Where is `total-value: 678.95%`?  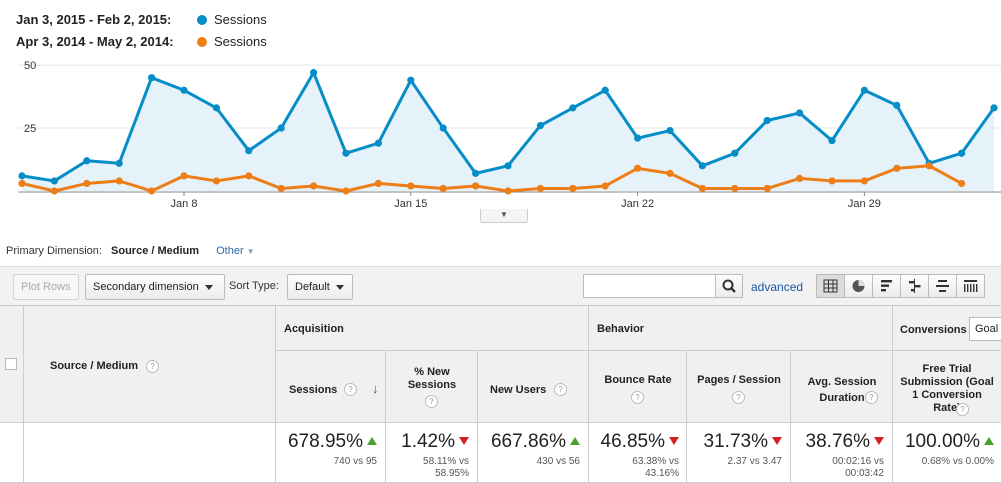
total-value: 678.95% is located at coordinates (332, 442).